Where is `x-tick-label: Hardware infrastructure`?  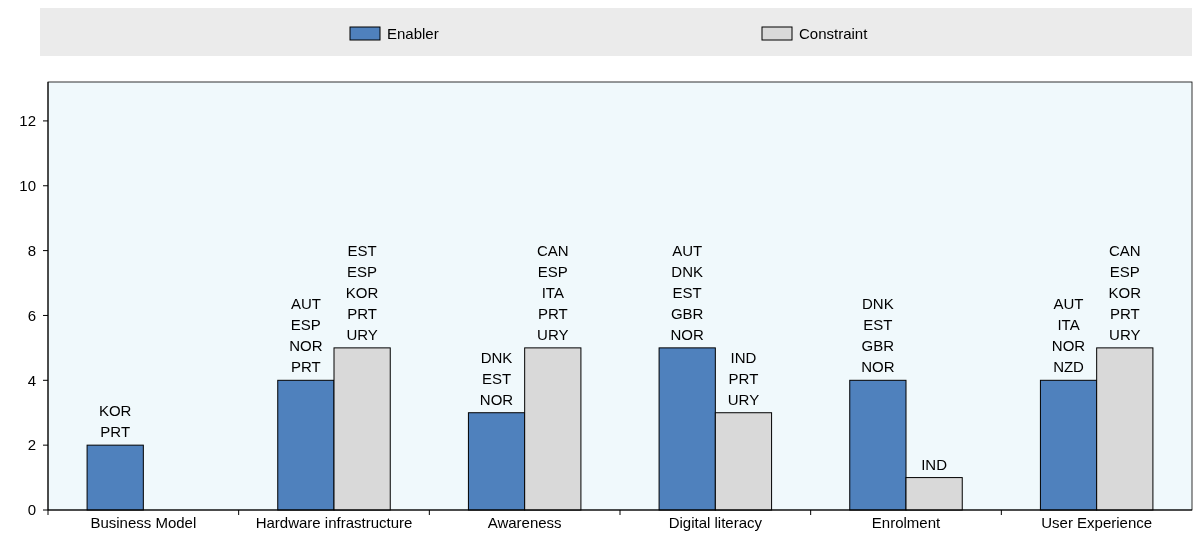
x-tick-label: Hardware infrastructure is located at coordinates (334, 522).